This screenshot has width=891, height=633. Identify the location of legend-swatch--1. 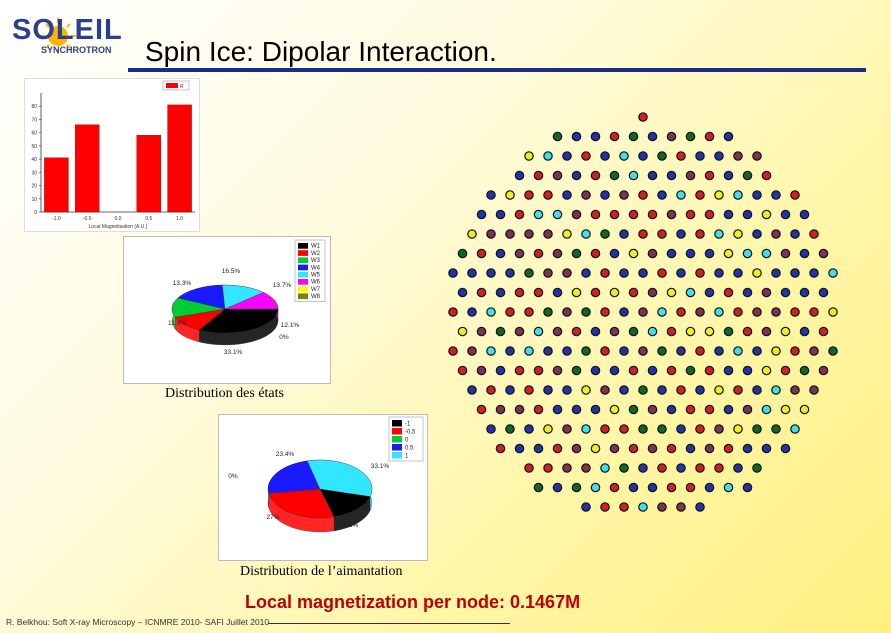
(397, 423).